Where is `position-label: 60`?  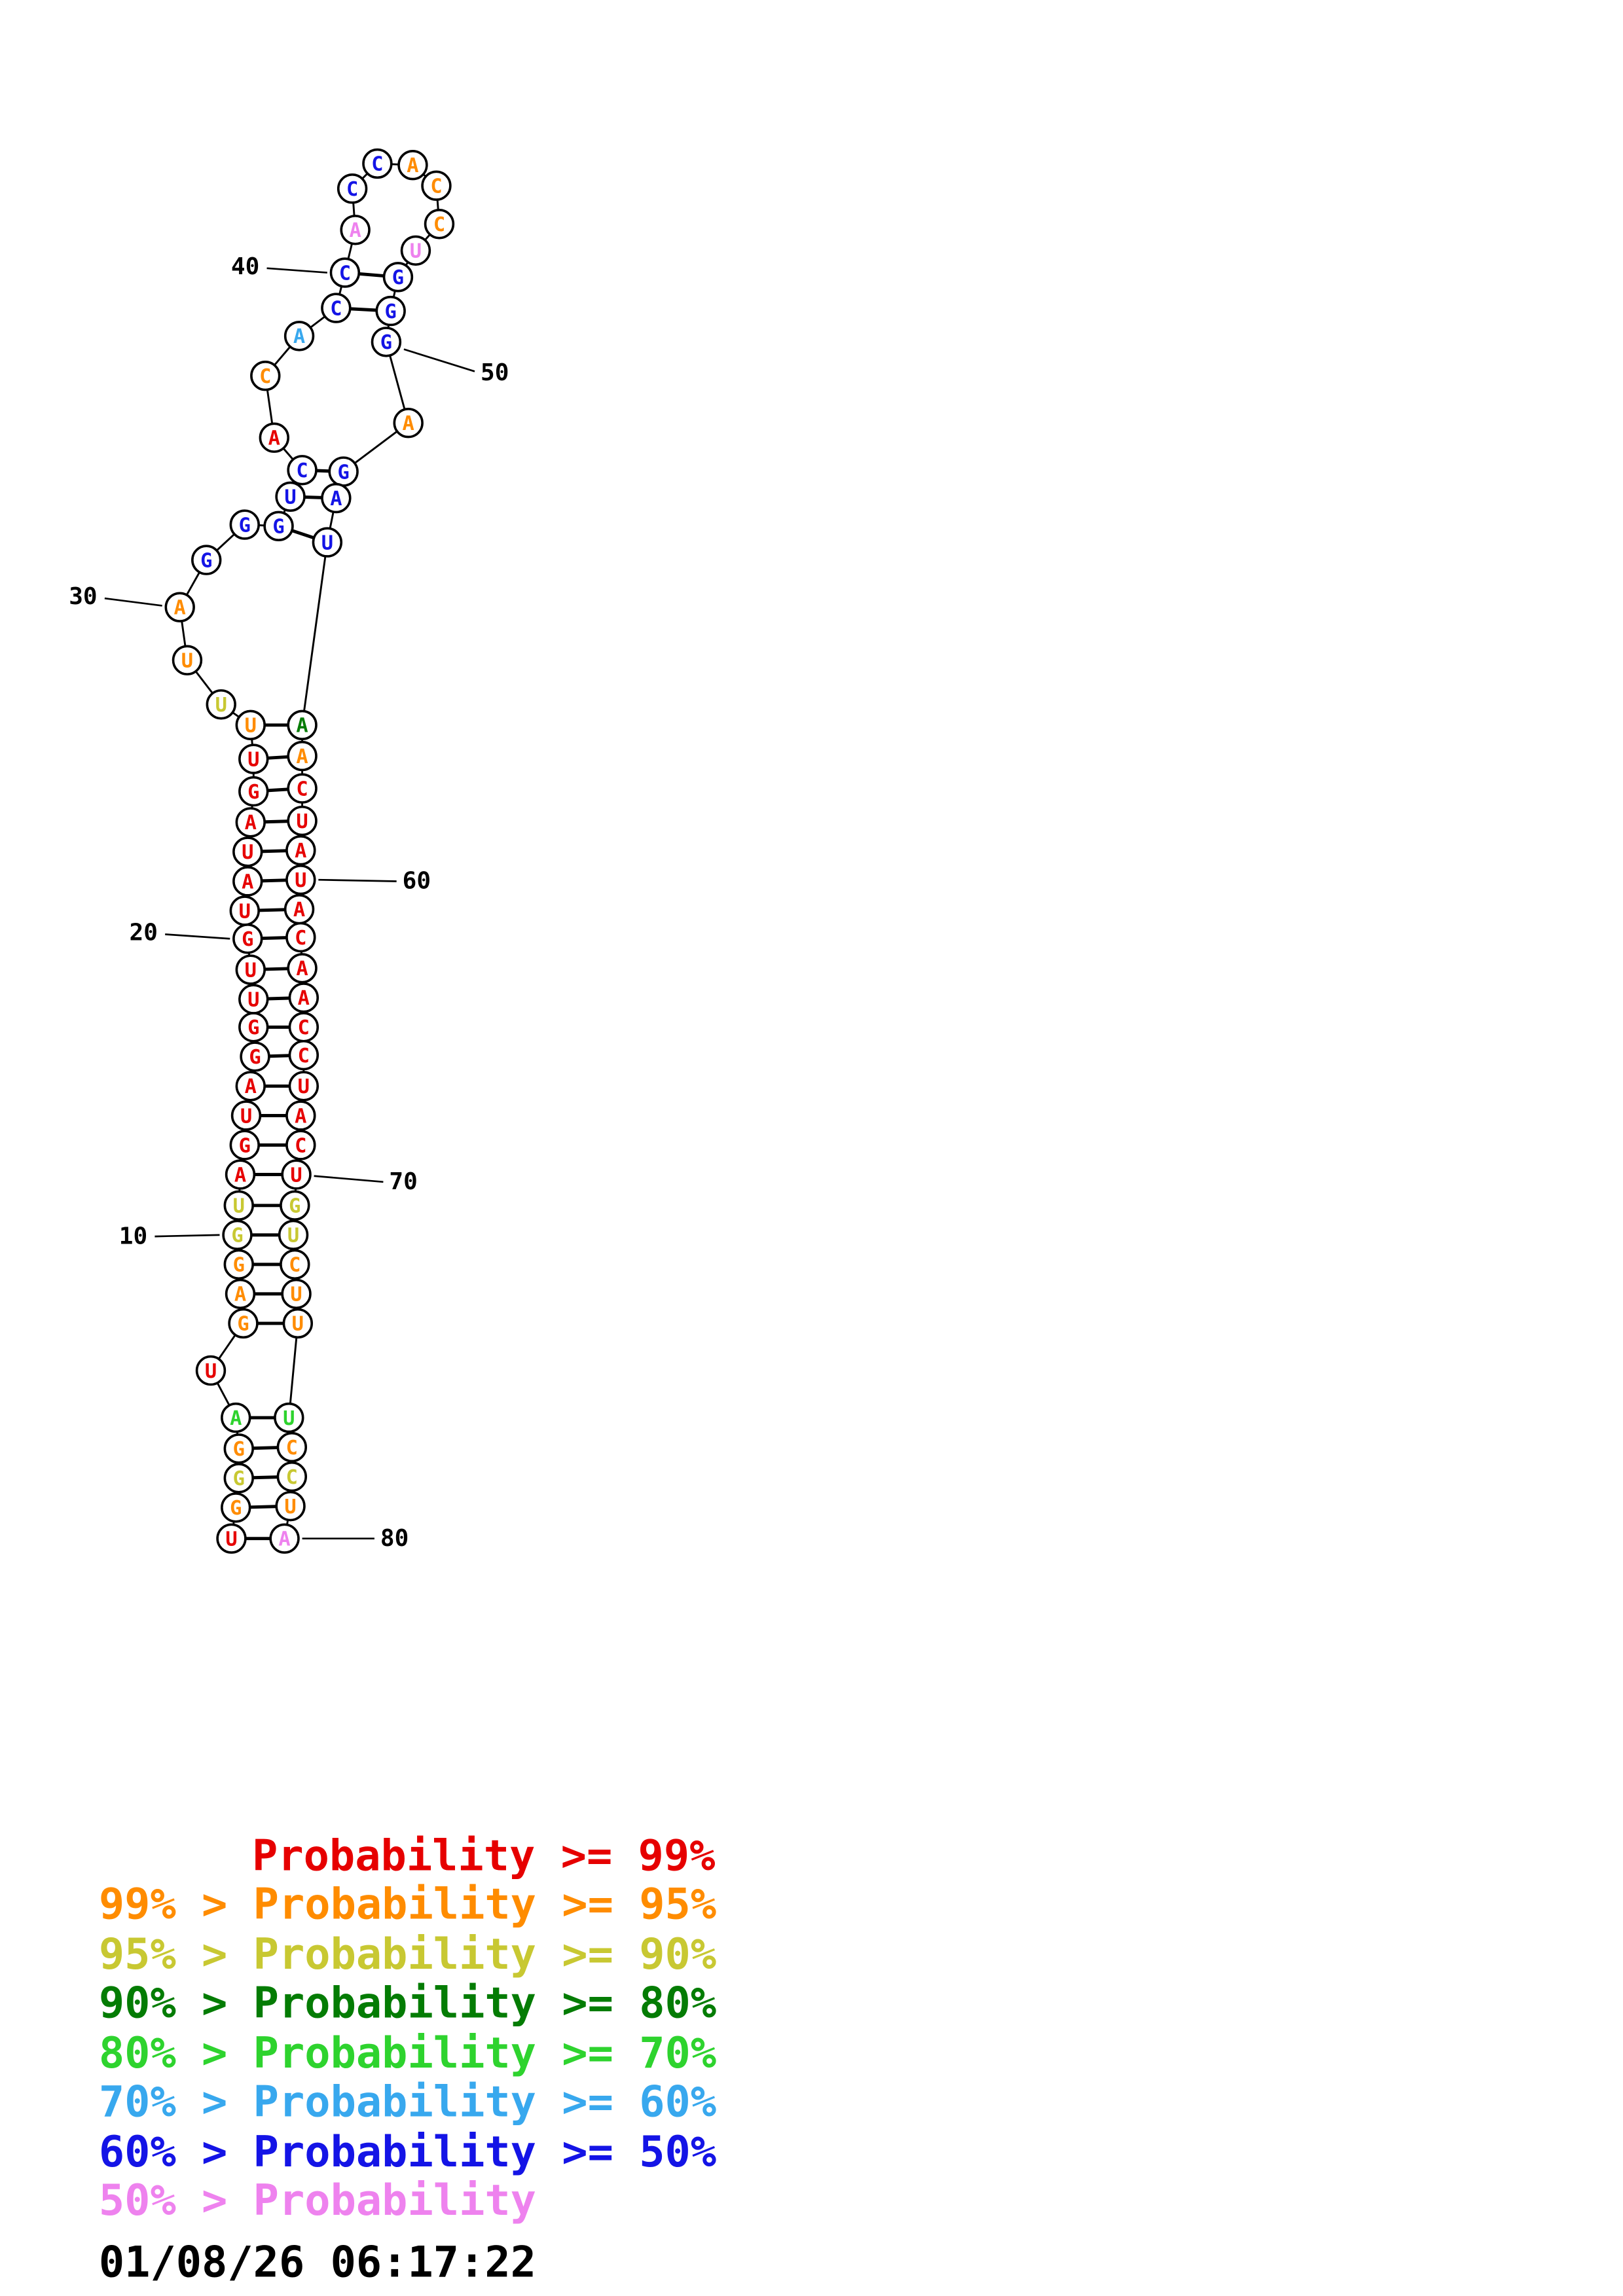 position-label: 60 is located at coordinates (417, 882).